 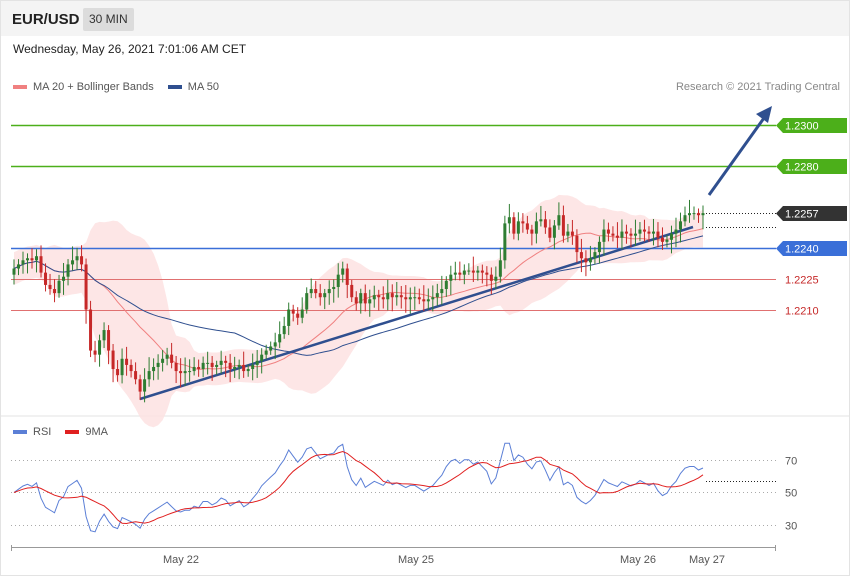 I want to click on legend-rsi-swatch, so click(x=20, y=432).